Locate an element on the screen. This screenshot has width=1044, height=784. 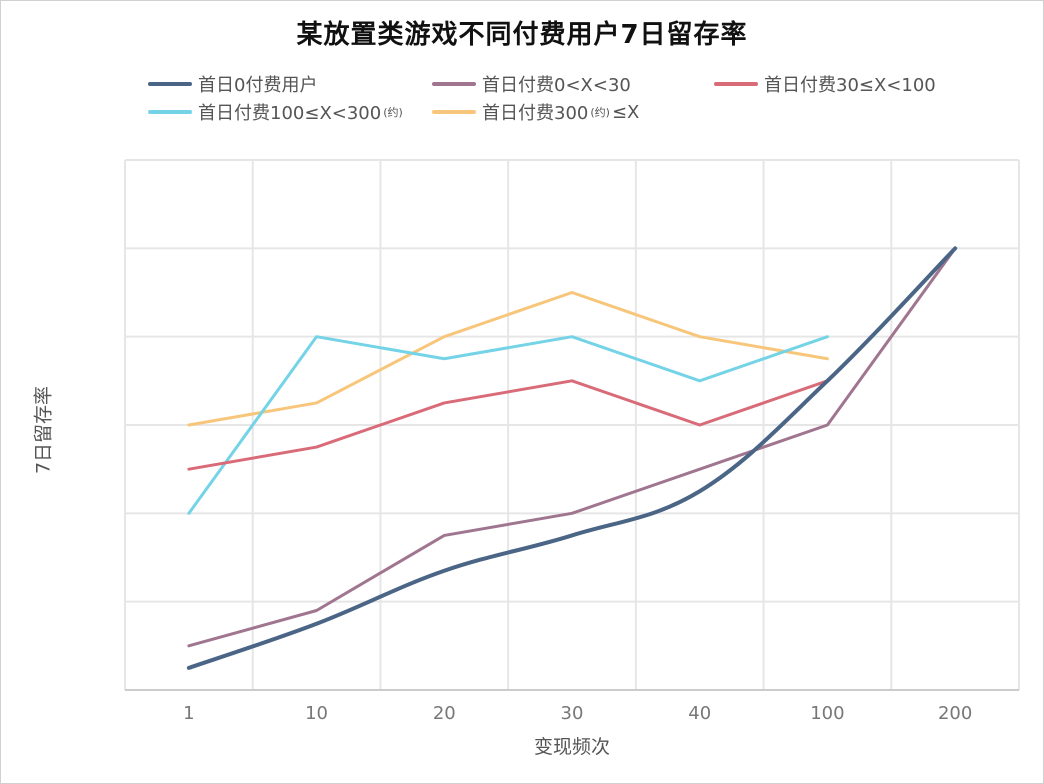
chart-title: 某放置类游戏不同付费用户7日留存率 is located at coordinates (522, 35).